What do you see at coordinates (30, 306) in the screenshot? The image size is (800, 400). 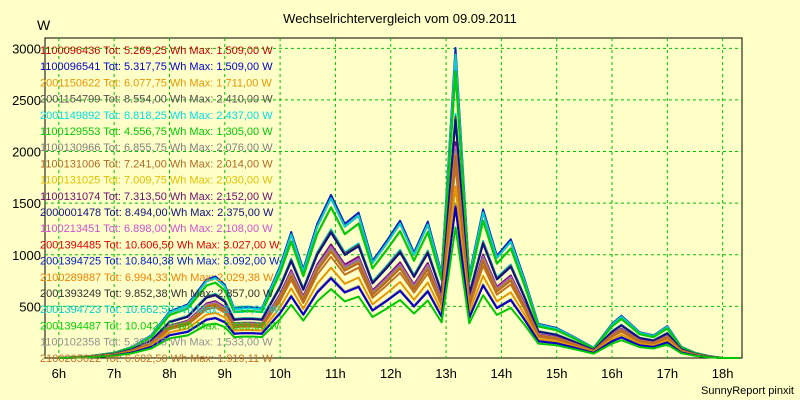 I see `y-tick-label: 500` at bounding box center [30, 306].